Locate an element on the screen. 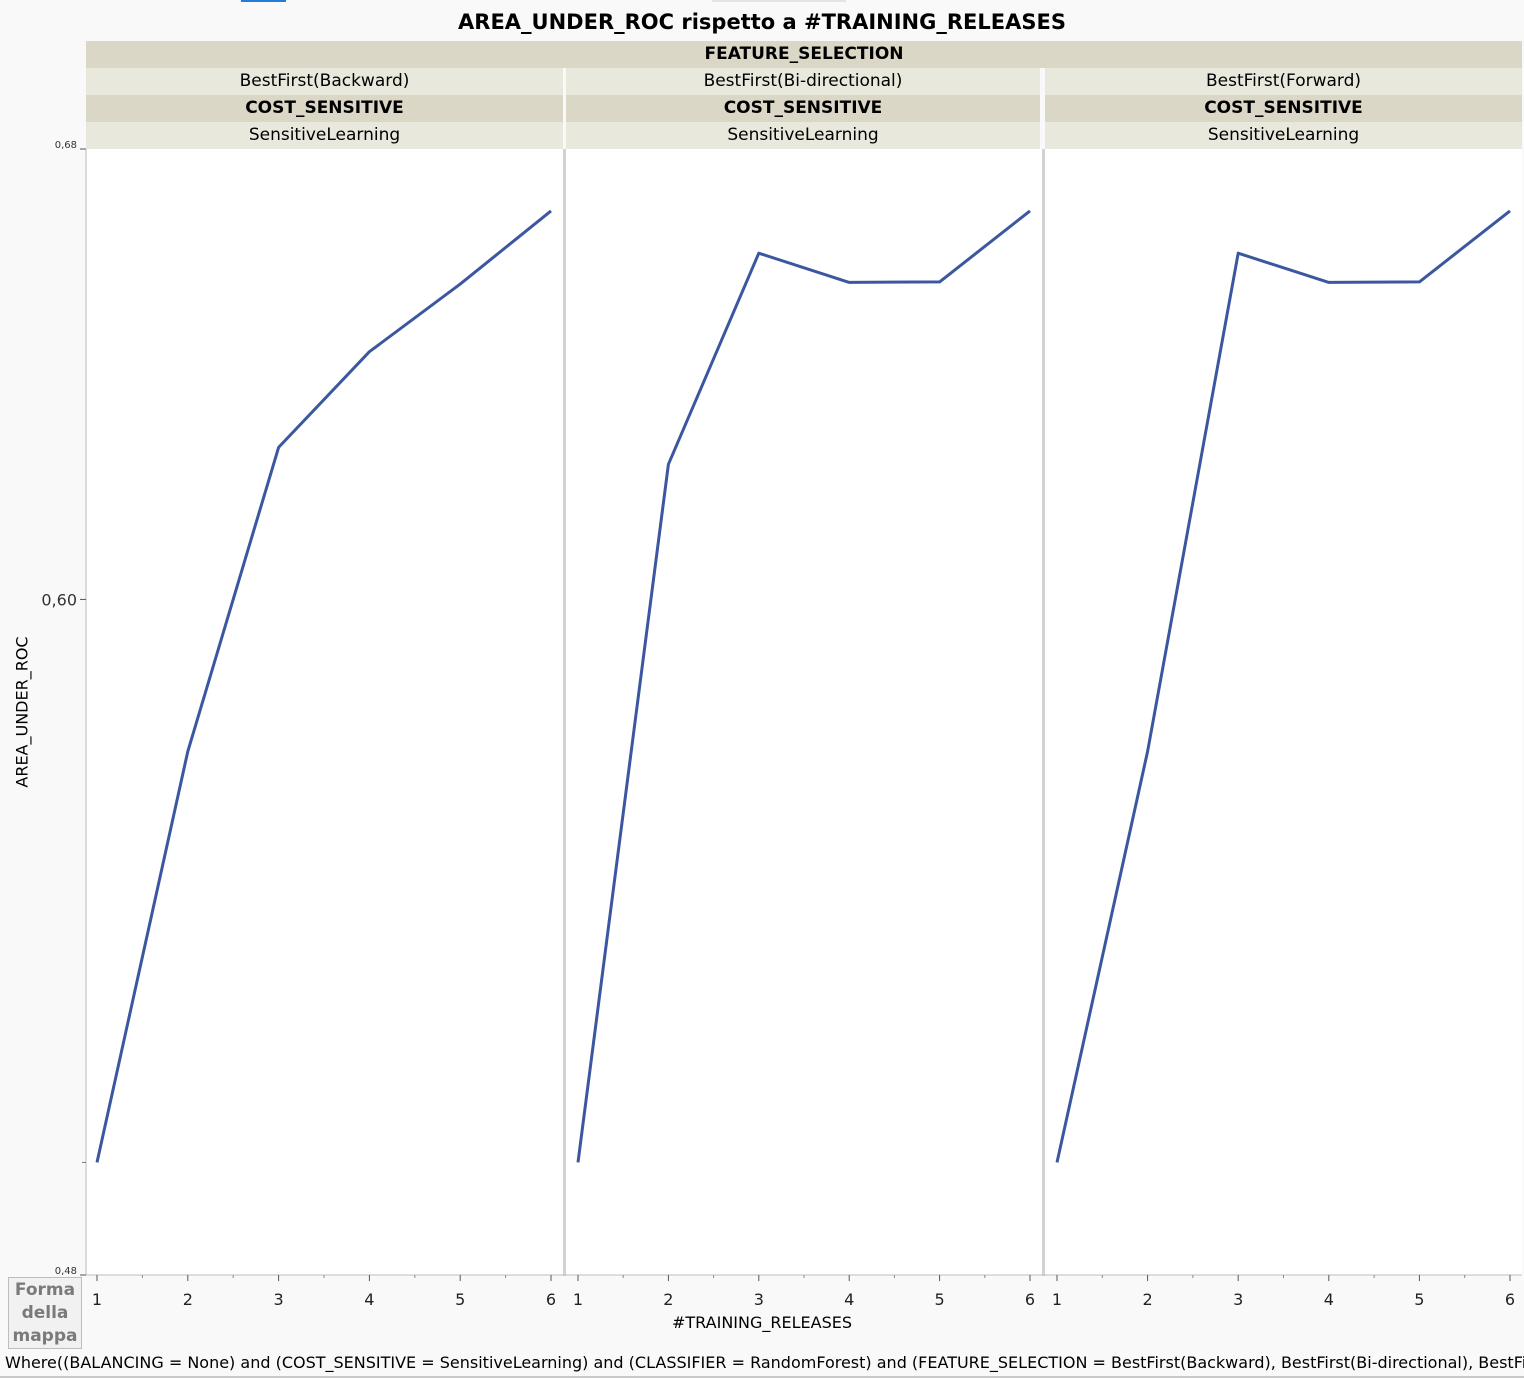 This screenshot has width=1524, height=1378. panel-3-cost-label: SensitiveLearning is located at coordinates (1283, 135).